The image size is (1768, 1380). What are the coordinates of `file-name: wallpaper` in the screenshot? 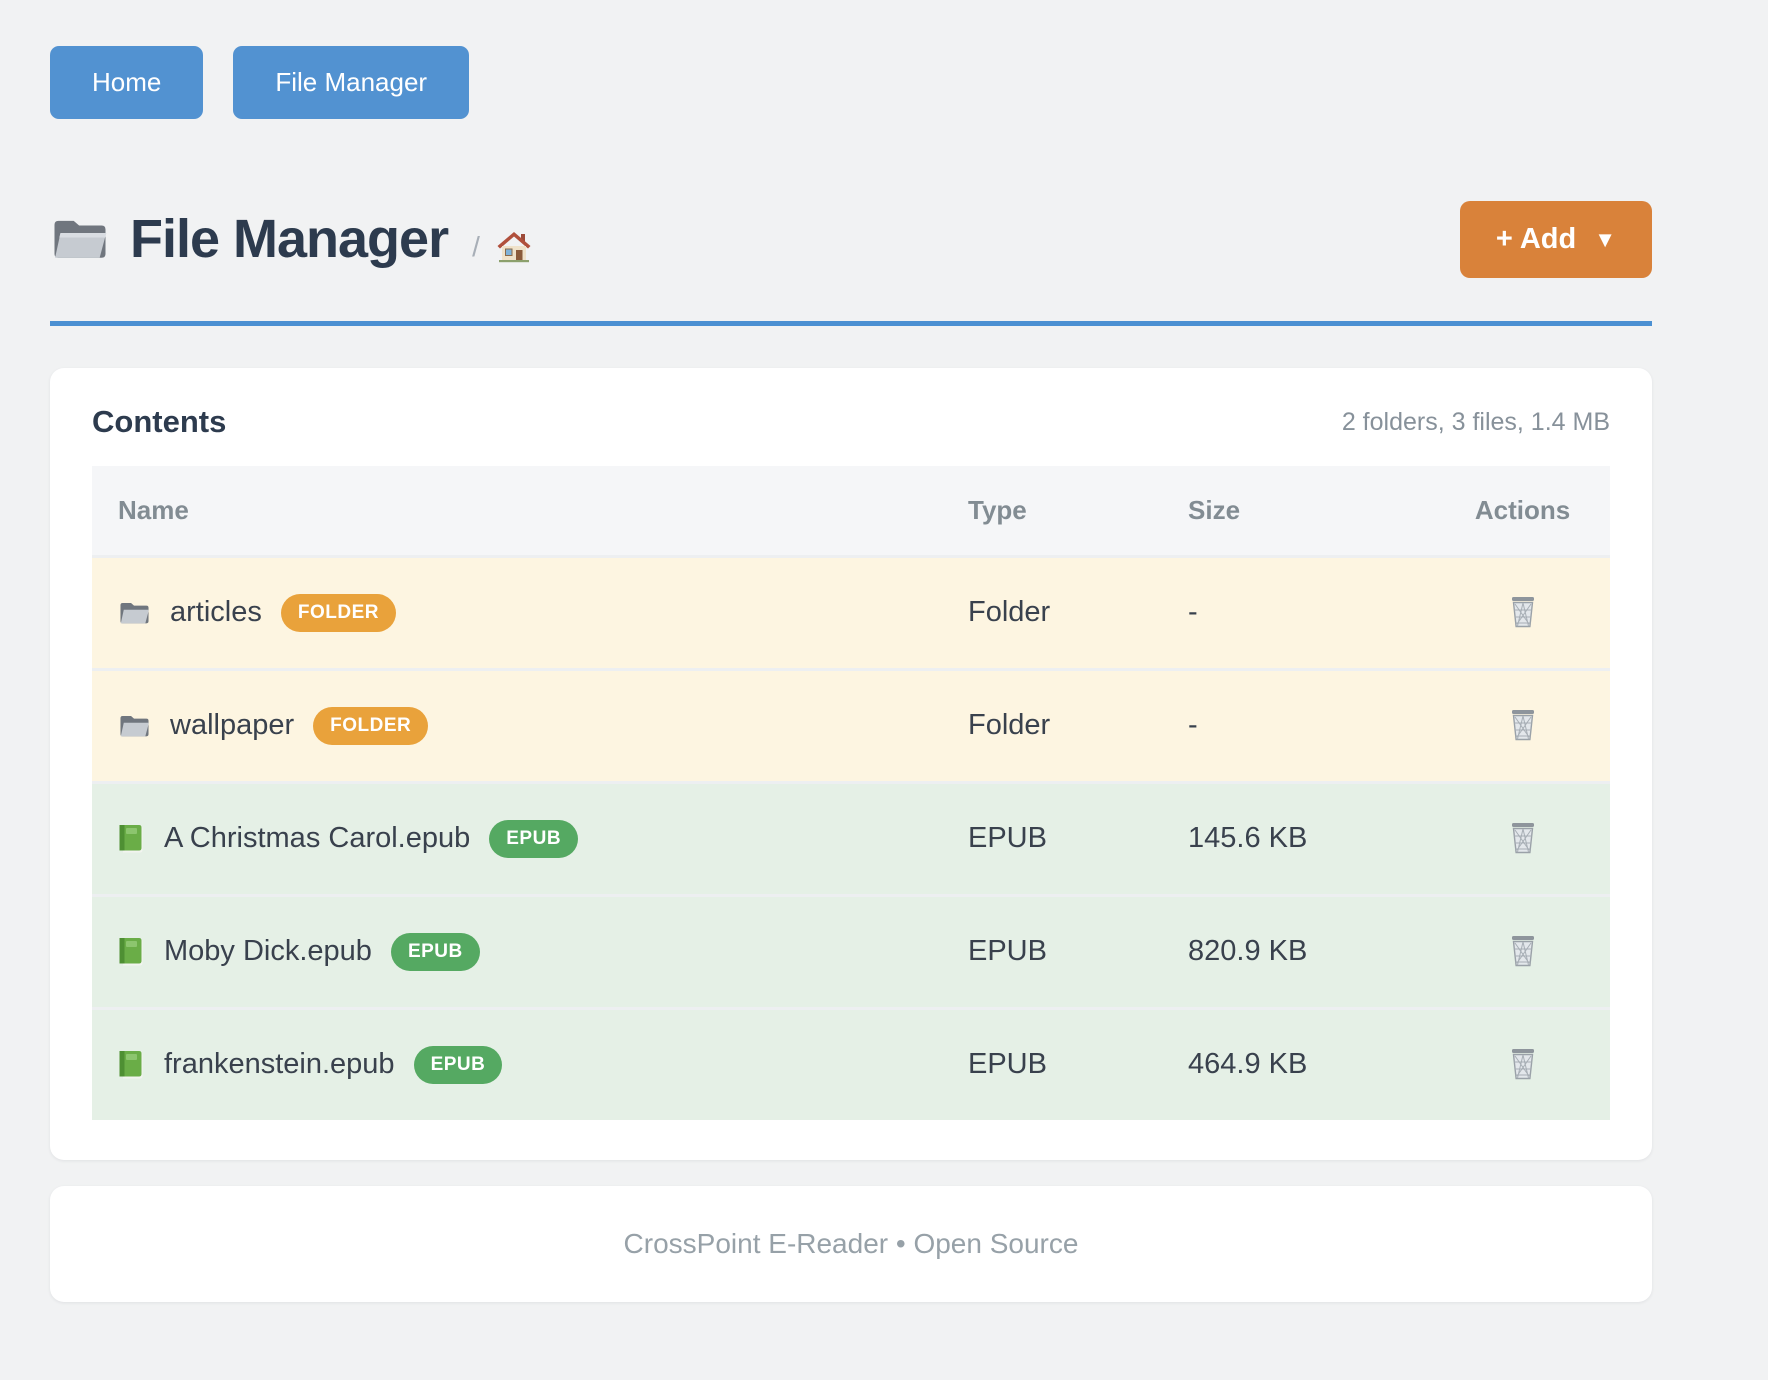 It's located at (232, 725).